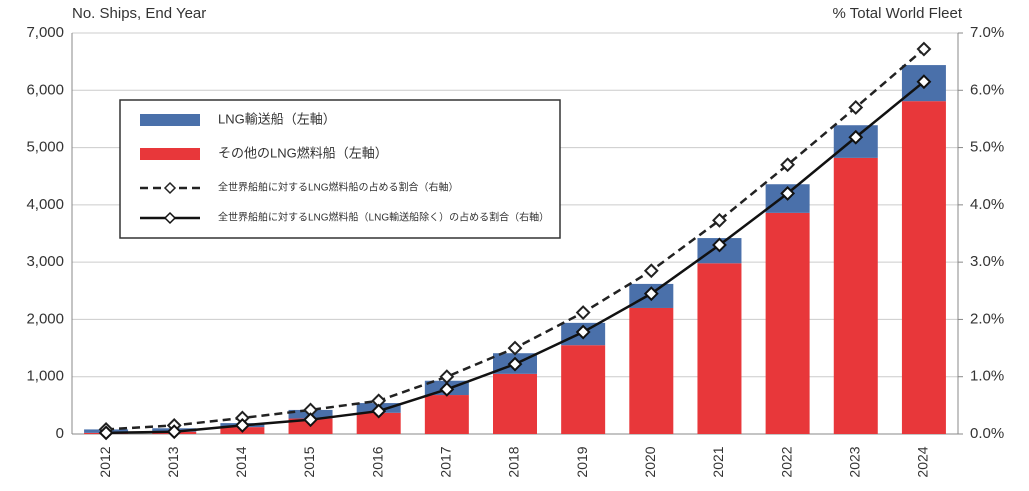 The image size is (1029, 491). What do you see at coordinates (987, 32) in the screenshot?
I see `y2-tick-label: 7.0%` at bounding box center [987, 32].